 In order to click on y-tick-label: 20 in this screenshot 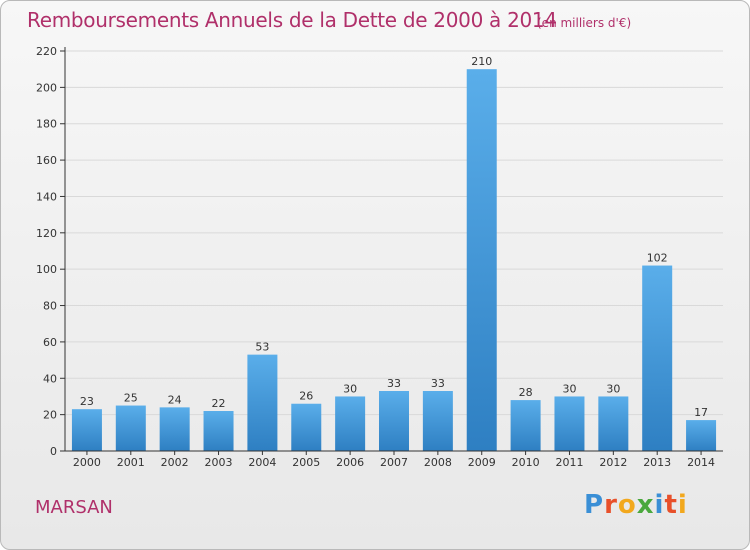, I will do `click(50, 415)`.